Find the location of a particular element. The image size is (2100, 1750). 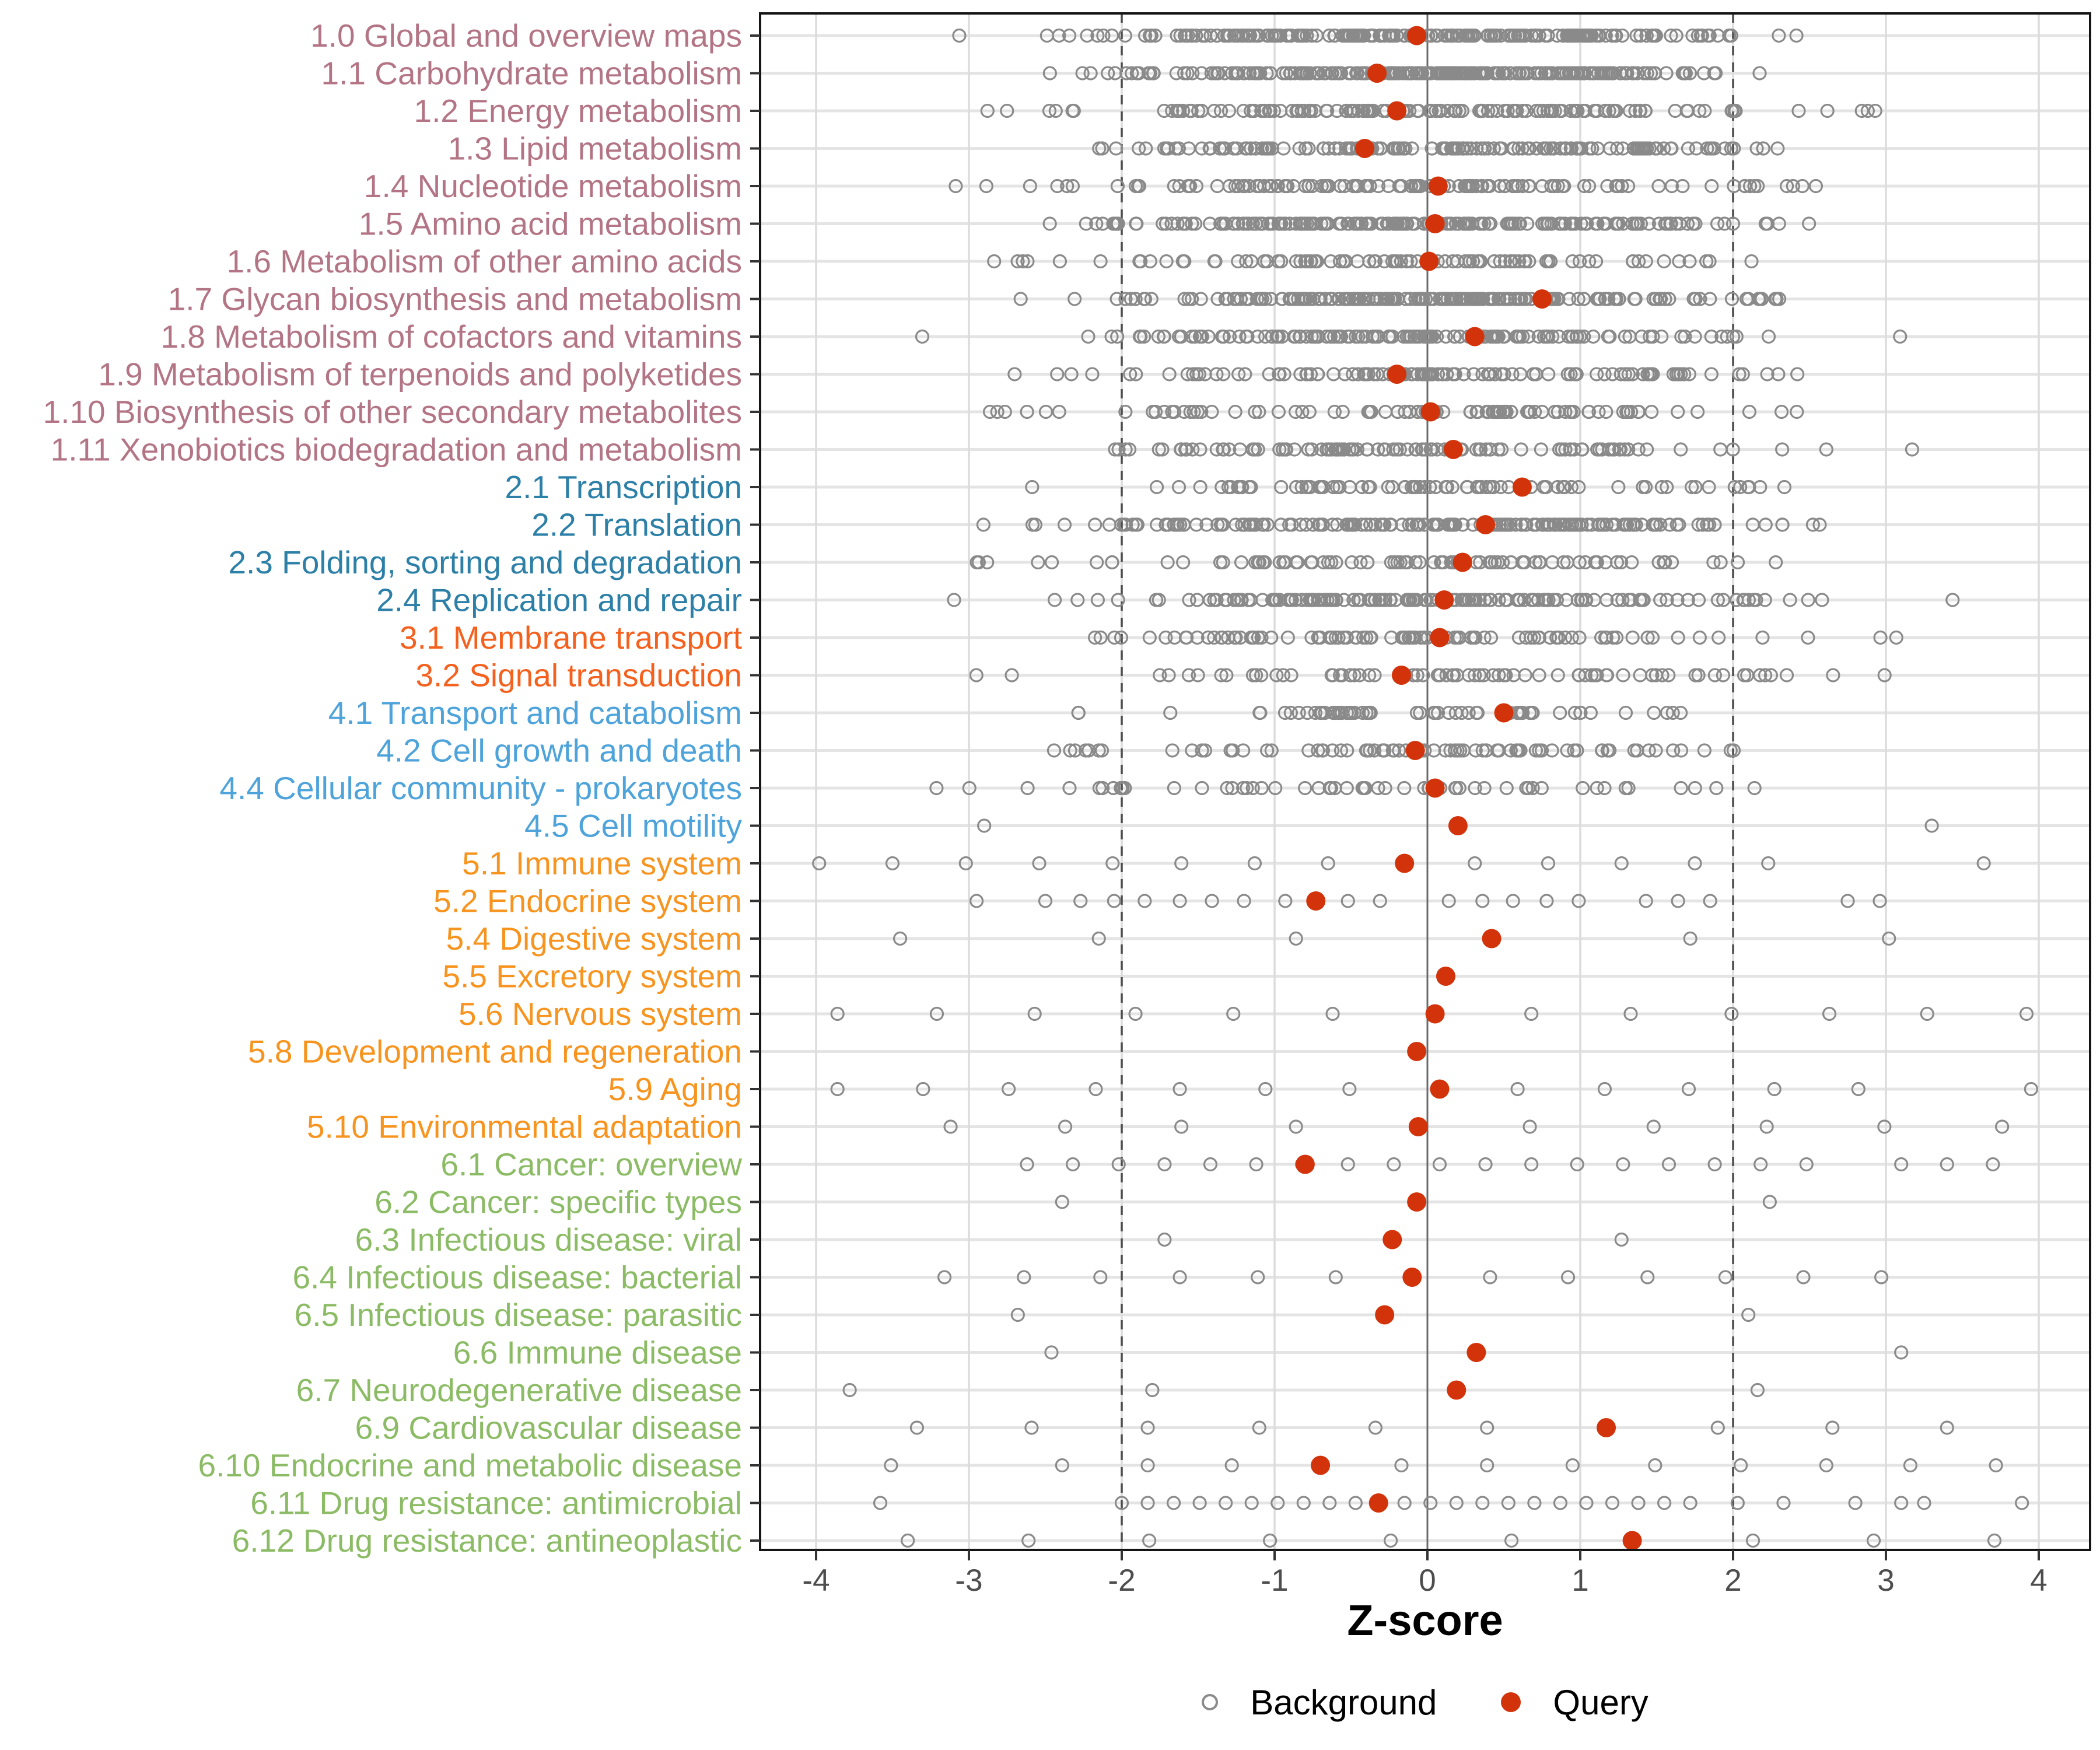

x-axis-title: Z-score is located at coordinates (1425, 1620).